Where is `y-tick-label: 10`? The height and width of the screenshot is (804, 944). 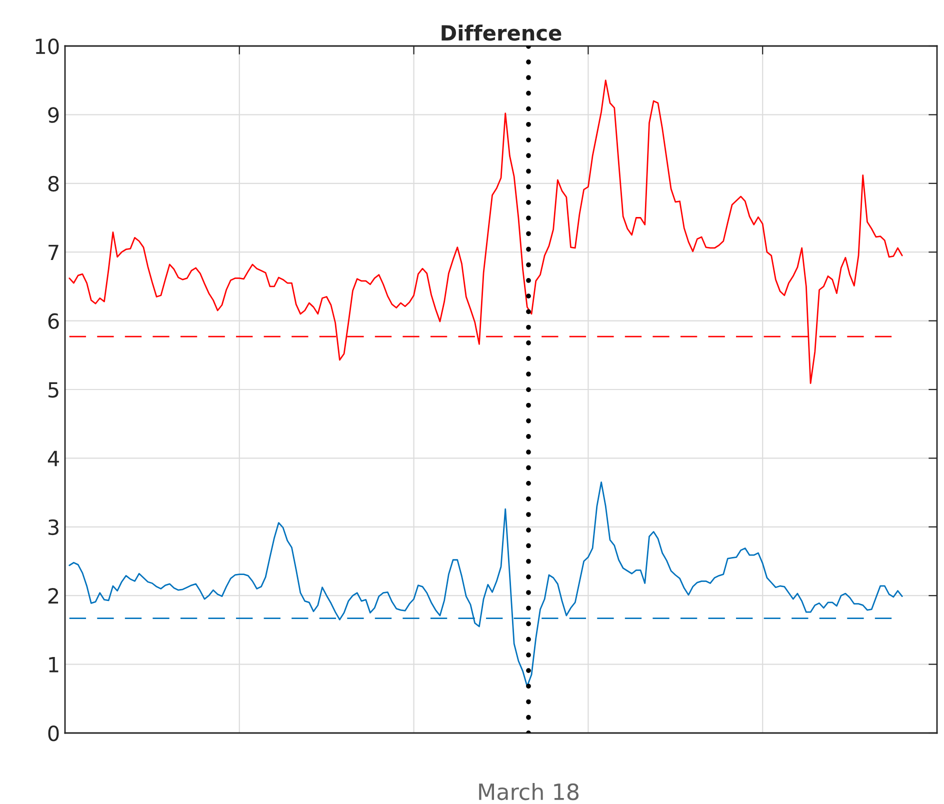 y-tick-label: 10 is located at coordinates (47, 46).